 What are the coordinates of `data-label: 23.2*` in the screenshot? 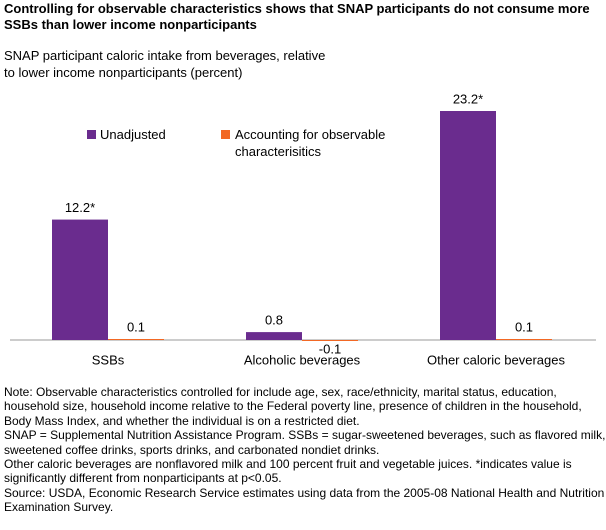 It's located at (468, 98).